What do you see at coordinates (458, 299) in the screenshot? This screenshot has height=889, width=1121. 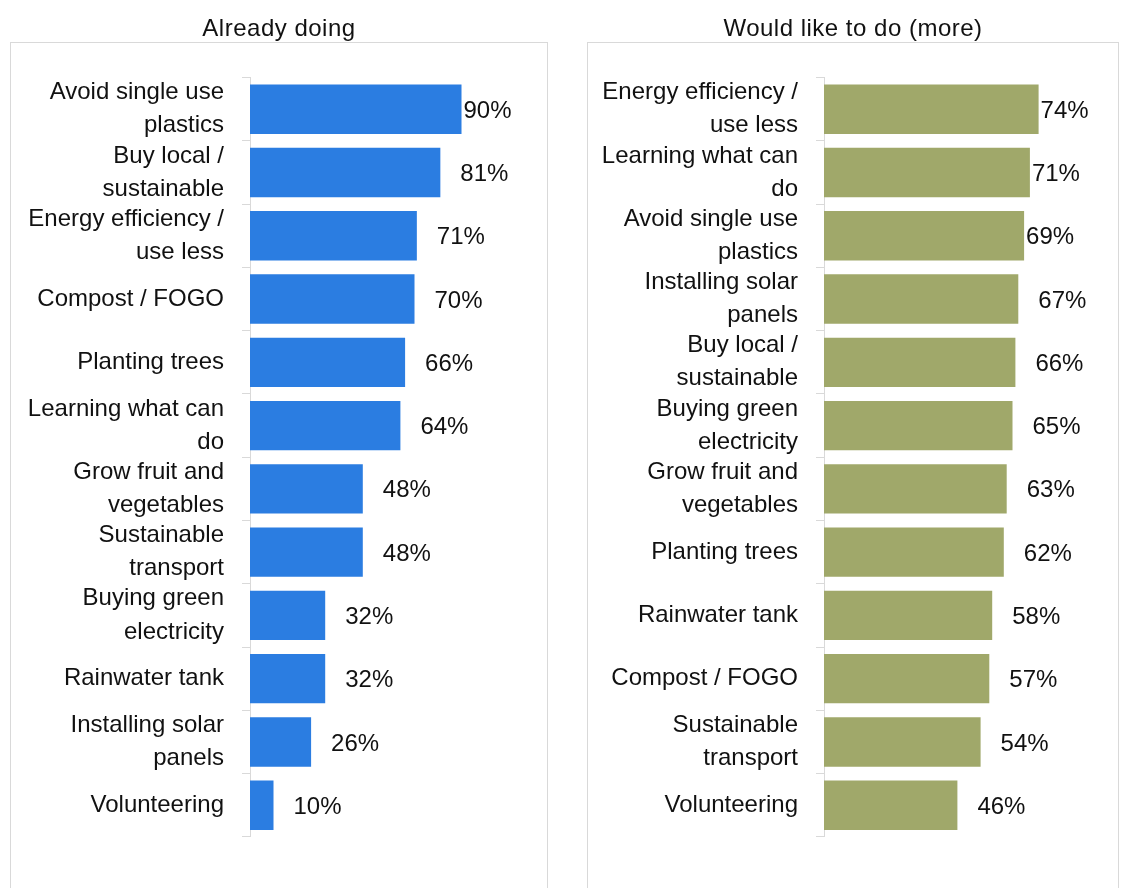 I see `data-label: 70%` at bounding box center [458, 299].